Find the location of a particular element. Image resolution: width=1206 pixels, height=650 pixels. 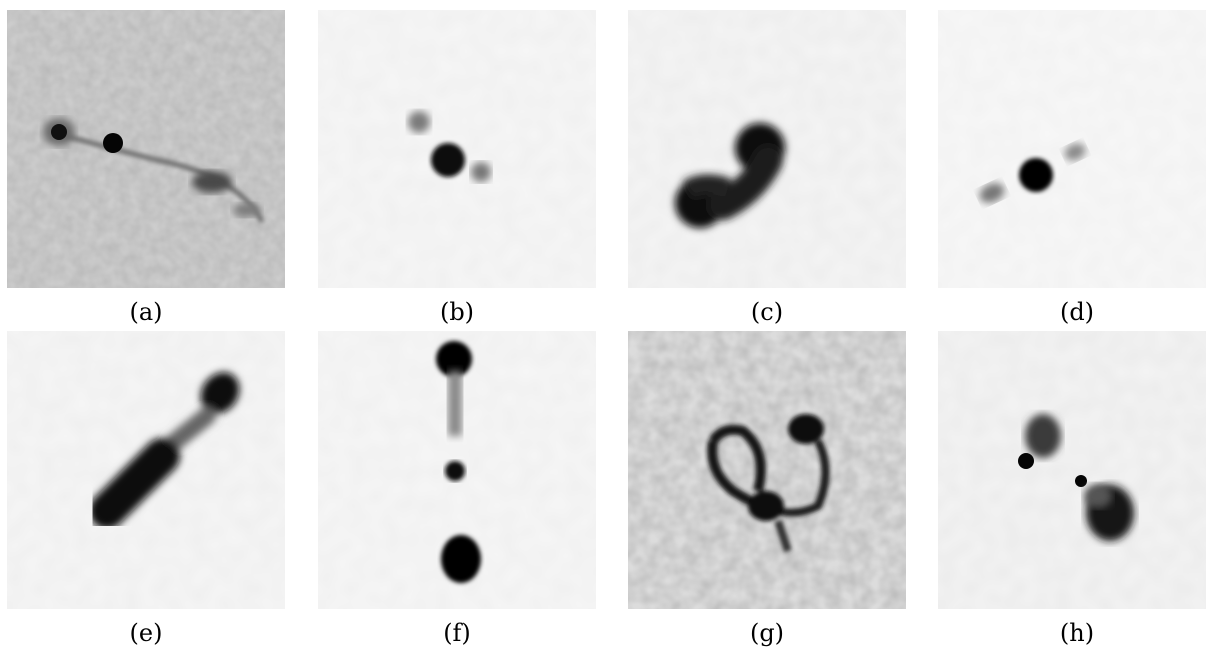

image-panel-b is located at coordinates (457, 149).